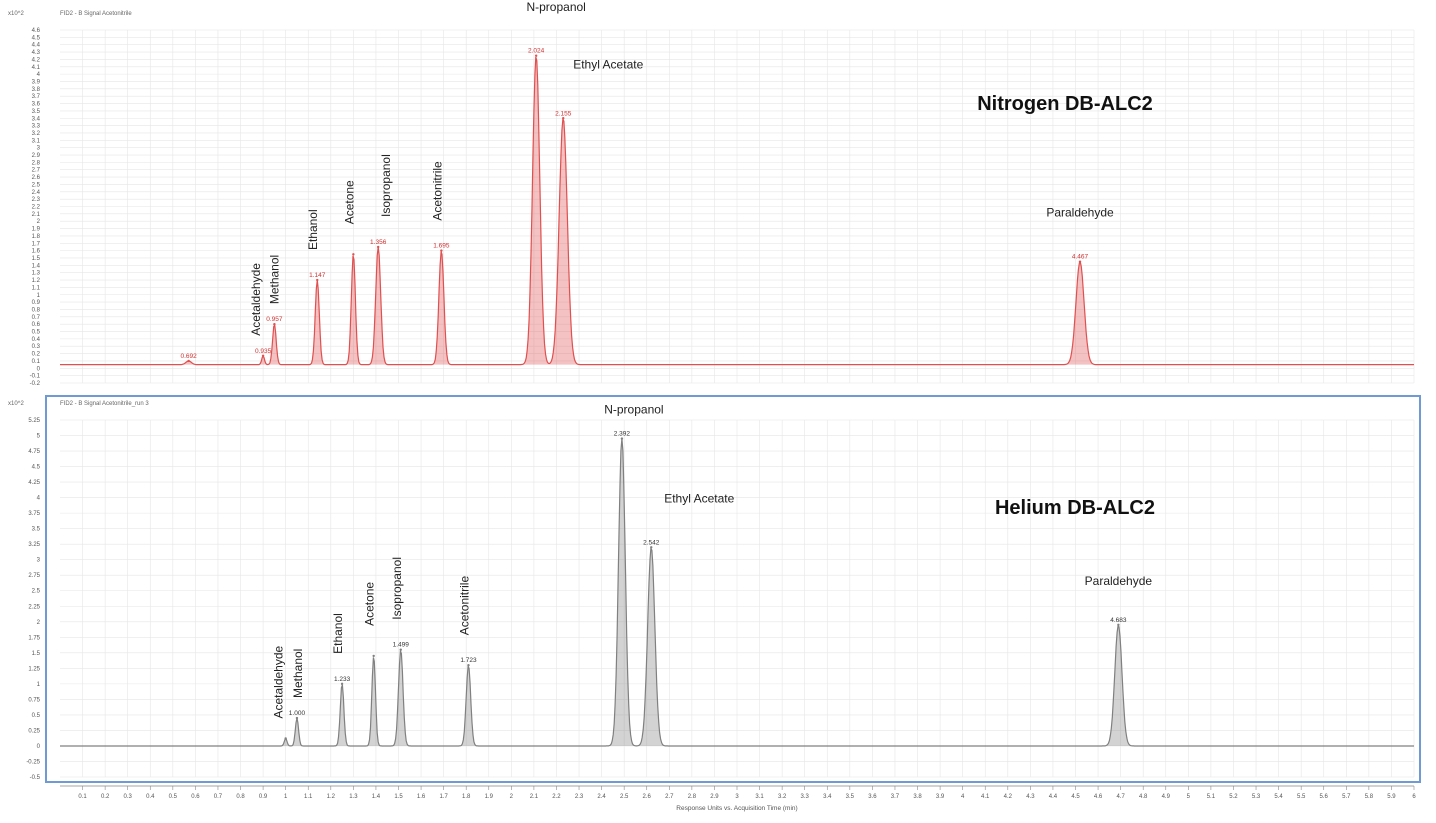 The image size is (1436, 823). I want to click on x-tick-label: 0.1, so click(82, 797).